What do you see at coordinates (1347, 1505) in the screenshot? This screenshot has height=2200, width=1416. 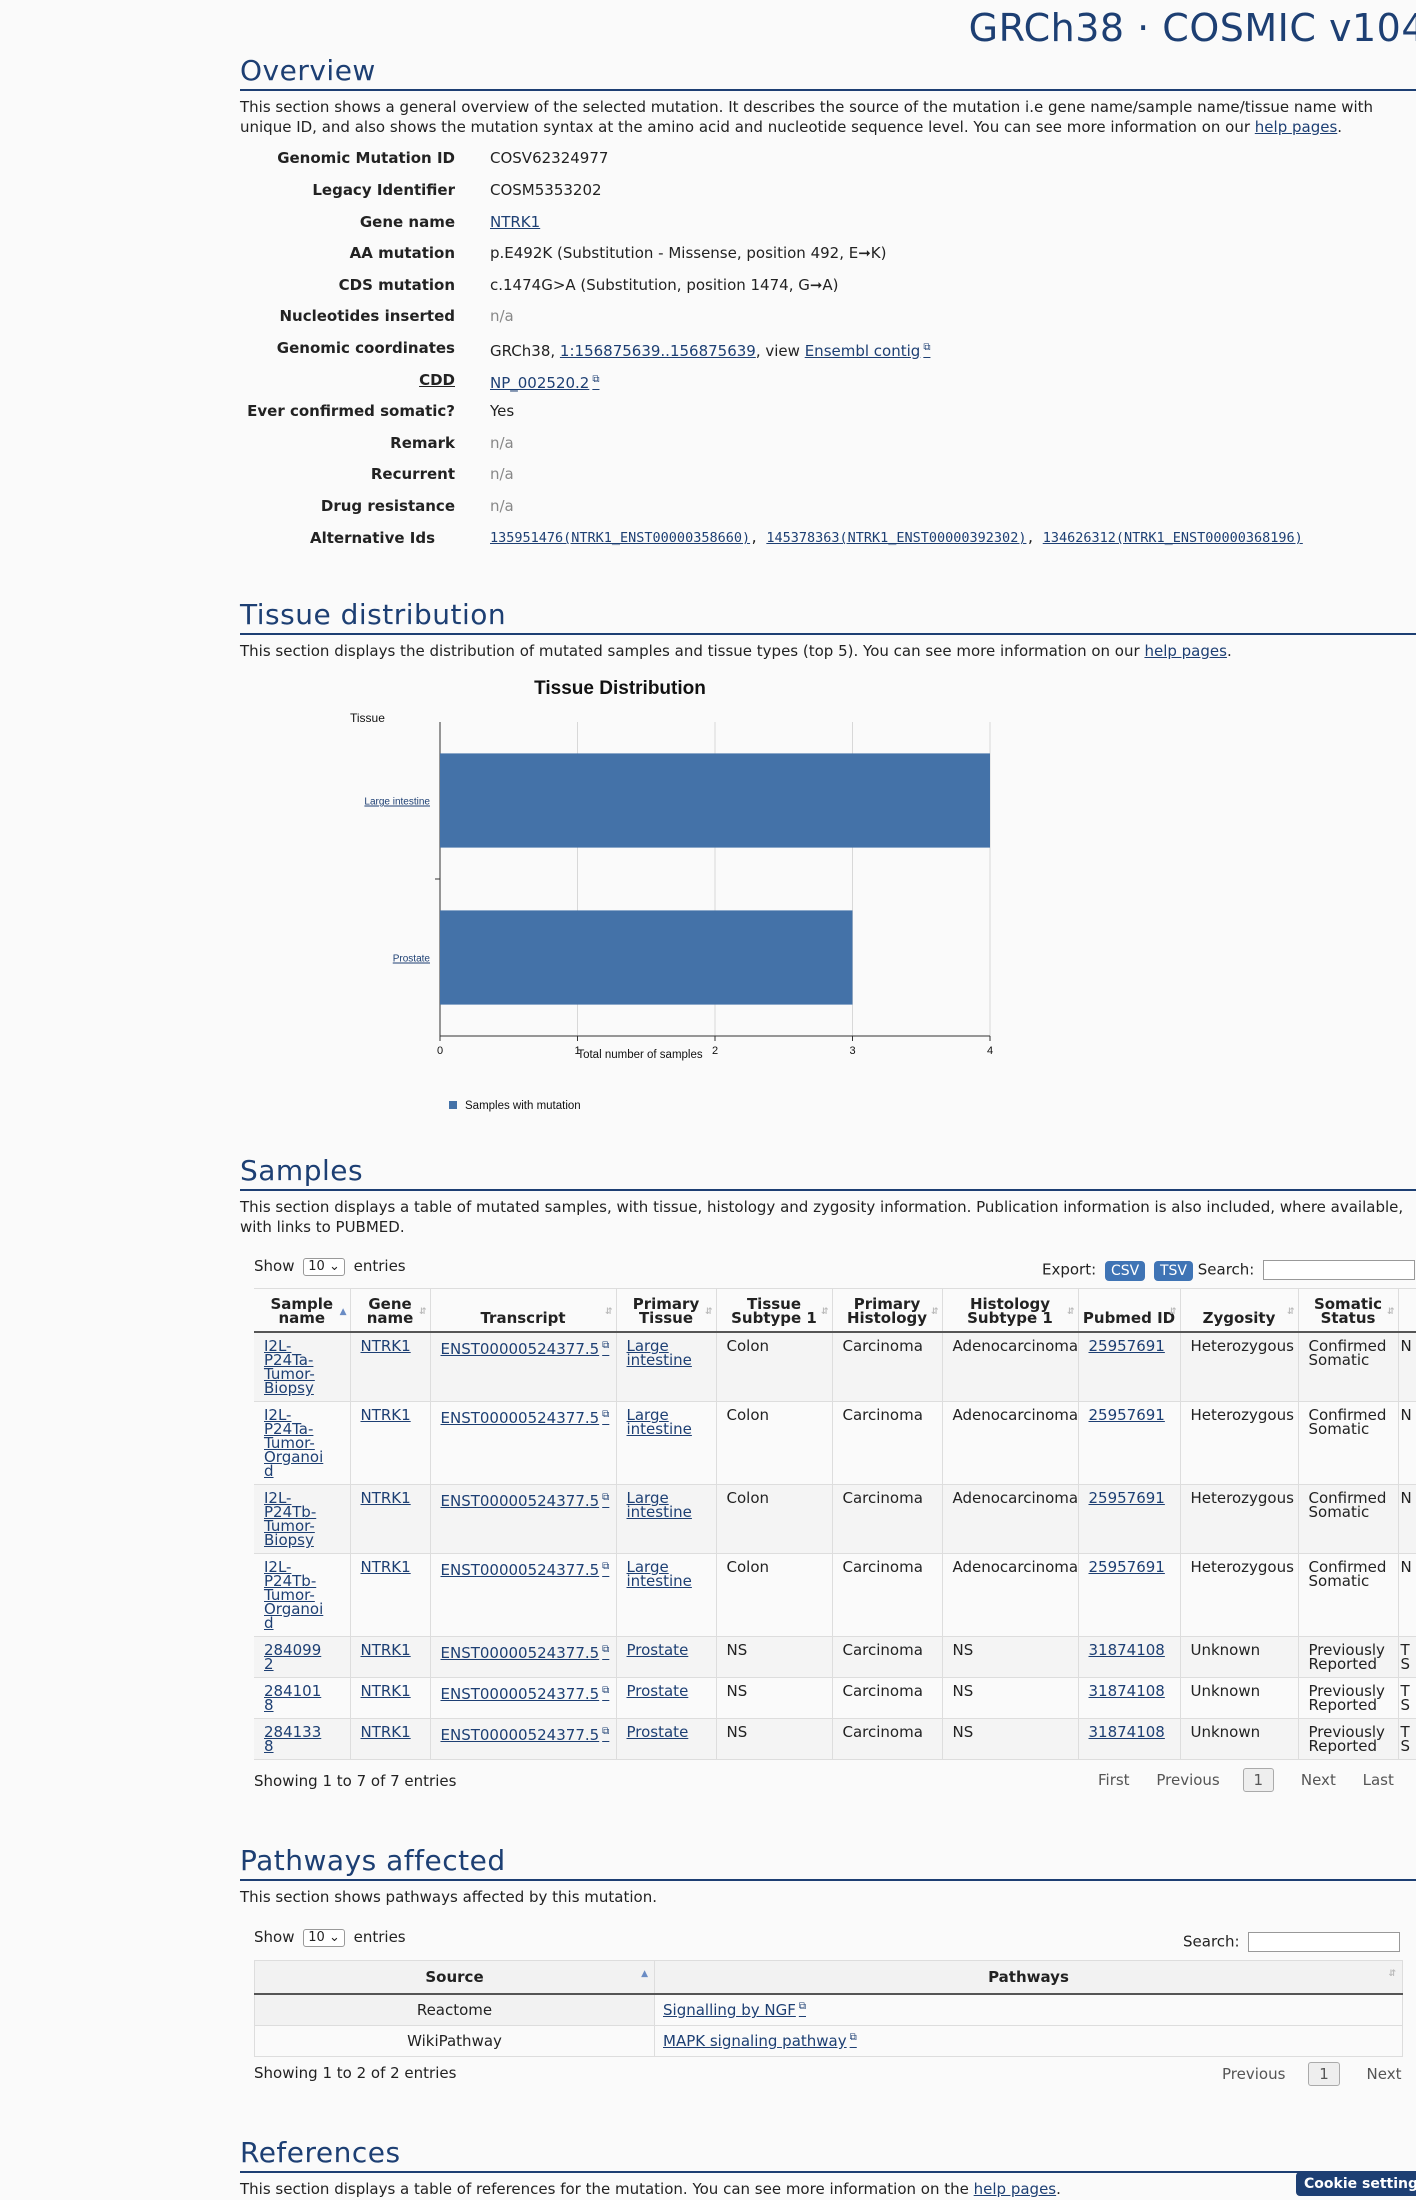 I see `somatic-status: Confirmed Somatic` at bounding box center [1347, 1505].